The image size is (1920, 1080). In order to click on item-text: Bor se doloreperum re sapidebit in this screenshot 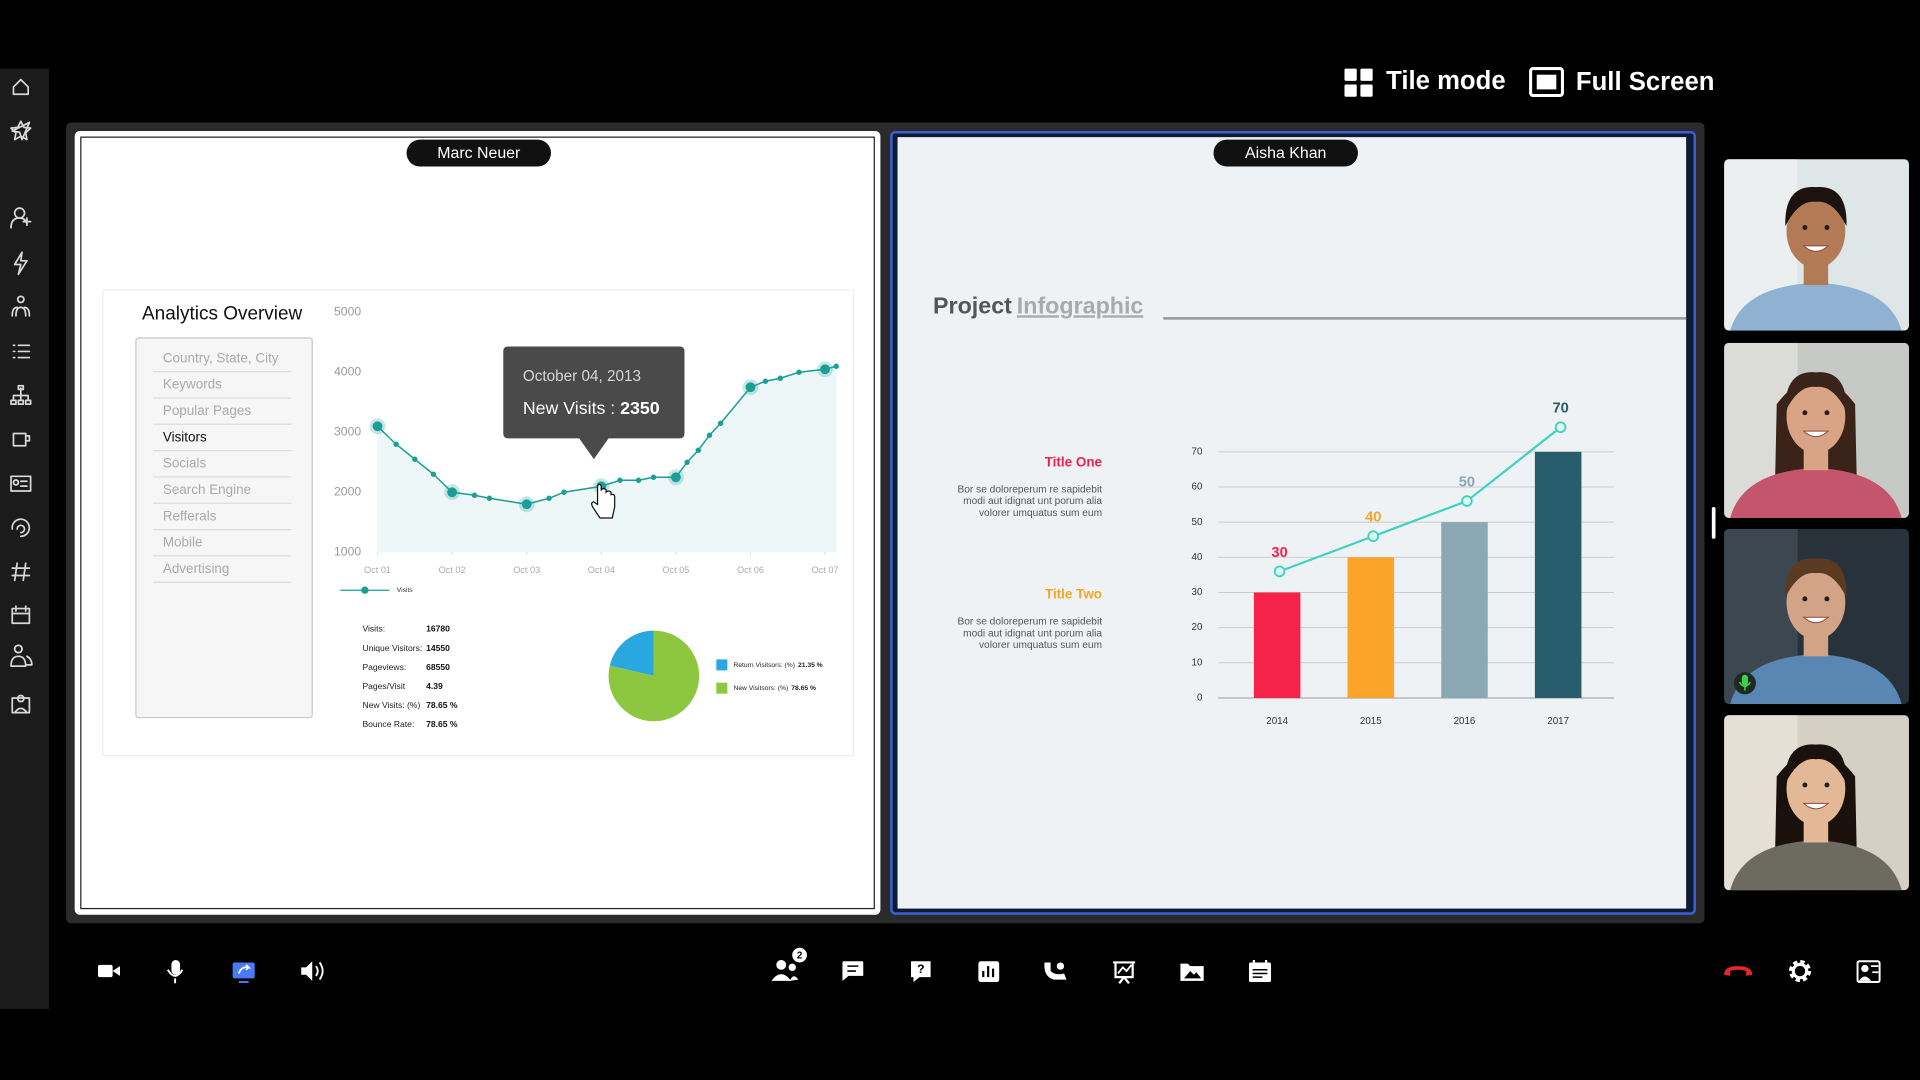, I will do `click(1030, 622)`.